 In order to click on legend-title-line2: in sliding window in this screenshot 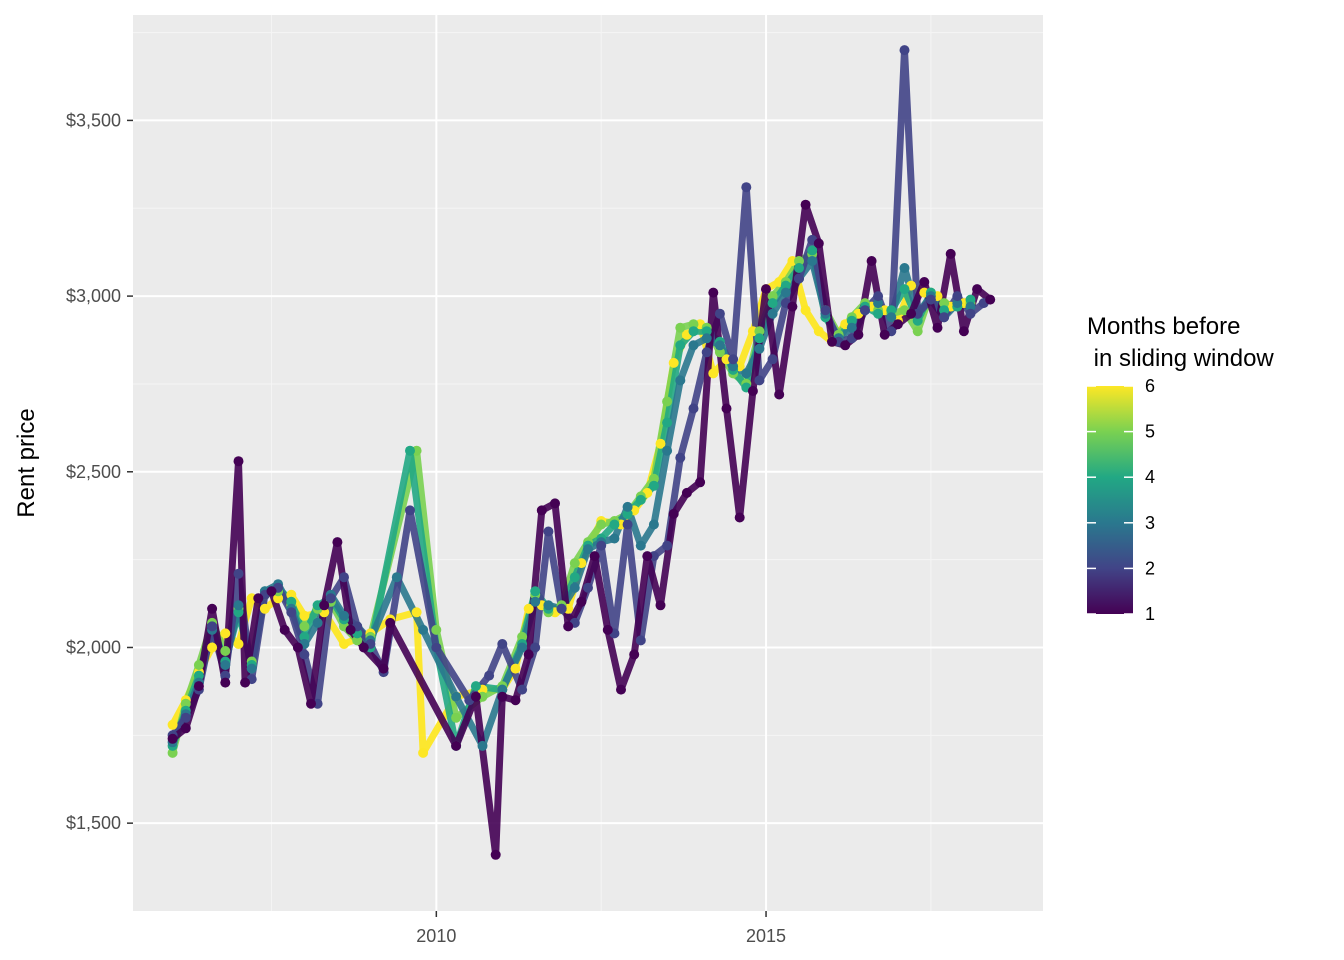, I will do `click(1180, 358)`.